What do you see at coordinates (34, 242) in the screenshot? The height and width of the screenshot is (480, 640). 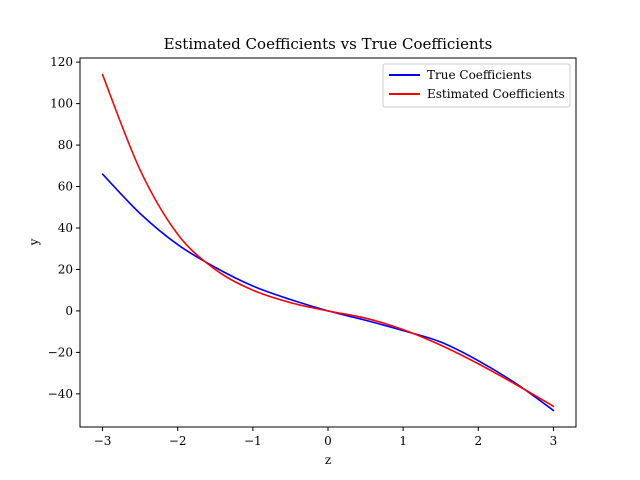 I see `y-axis-label: y` at bounding box center [34, 242].